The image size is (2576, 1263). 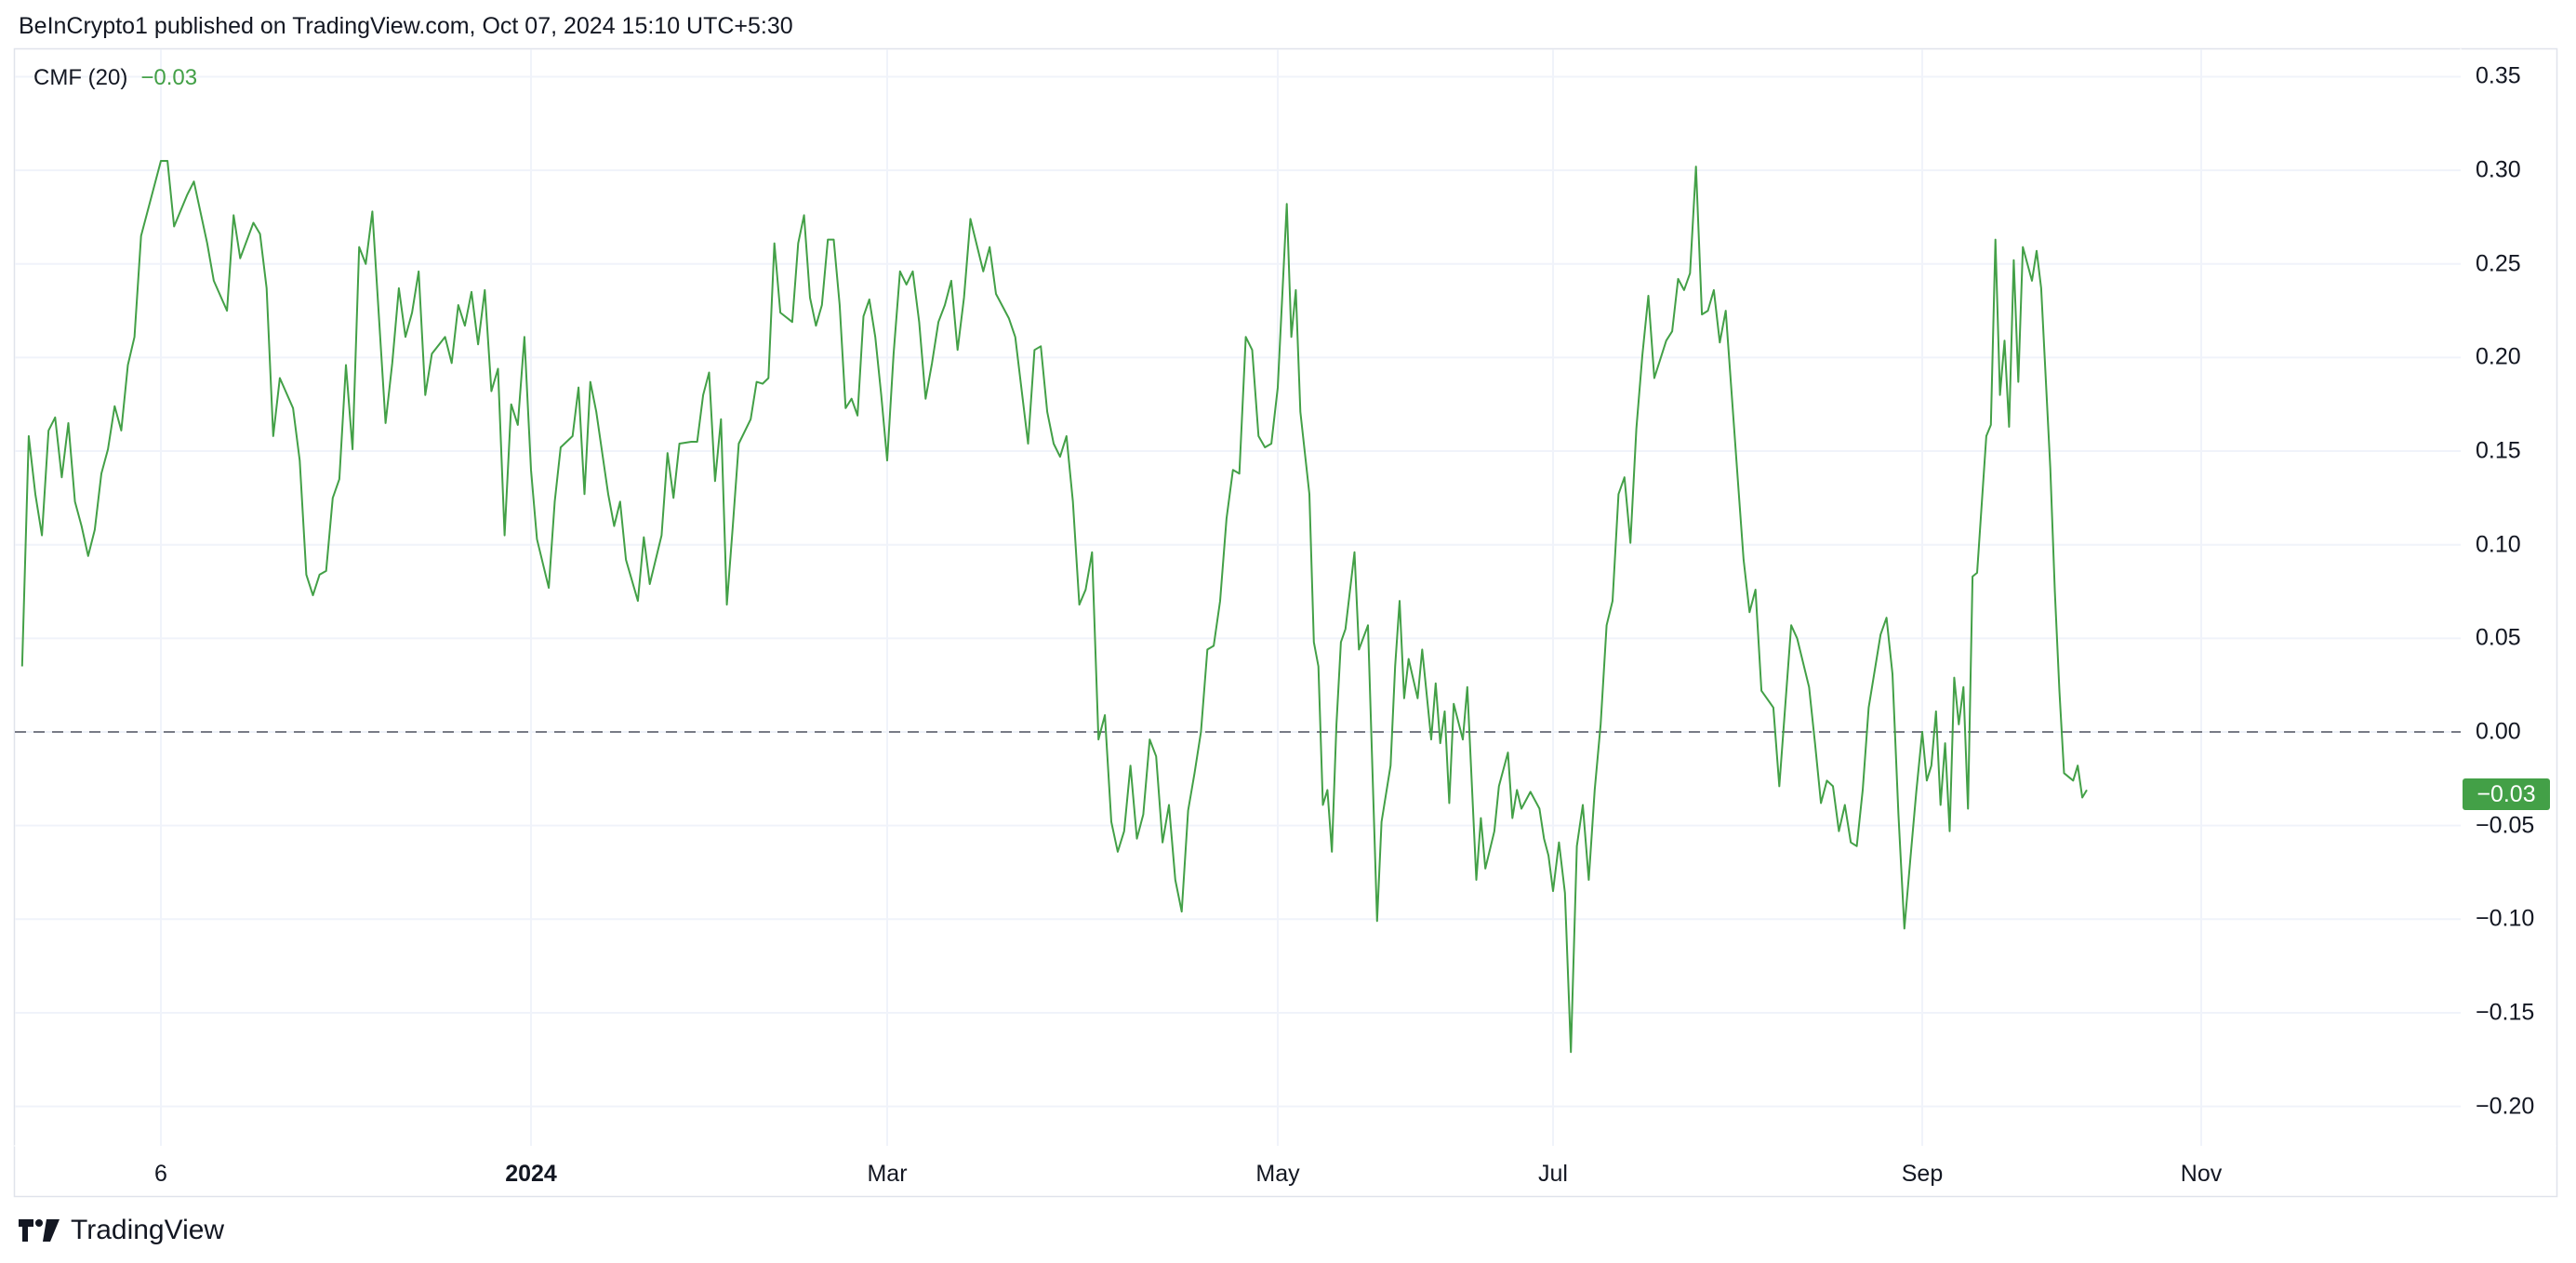 I want to click on indicator-legend: CMF (20) −0.03, so click(x=115, y=78).